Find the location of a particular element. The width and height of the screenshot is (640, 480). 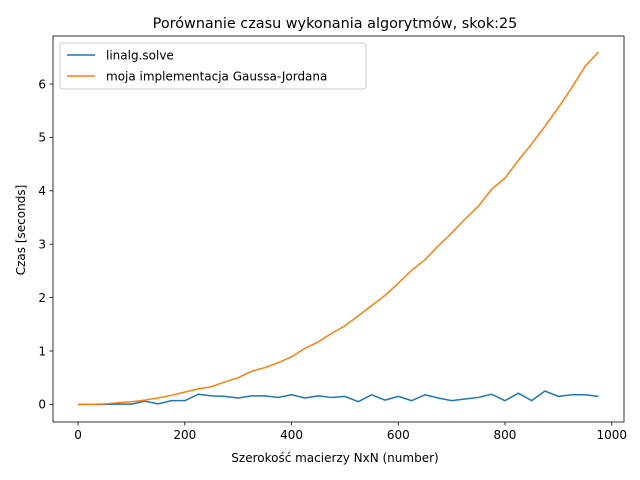

y-tick-label: 5 is located at coordinates (42, 138).